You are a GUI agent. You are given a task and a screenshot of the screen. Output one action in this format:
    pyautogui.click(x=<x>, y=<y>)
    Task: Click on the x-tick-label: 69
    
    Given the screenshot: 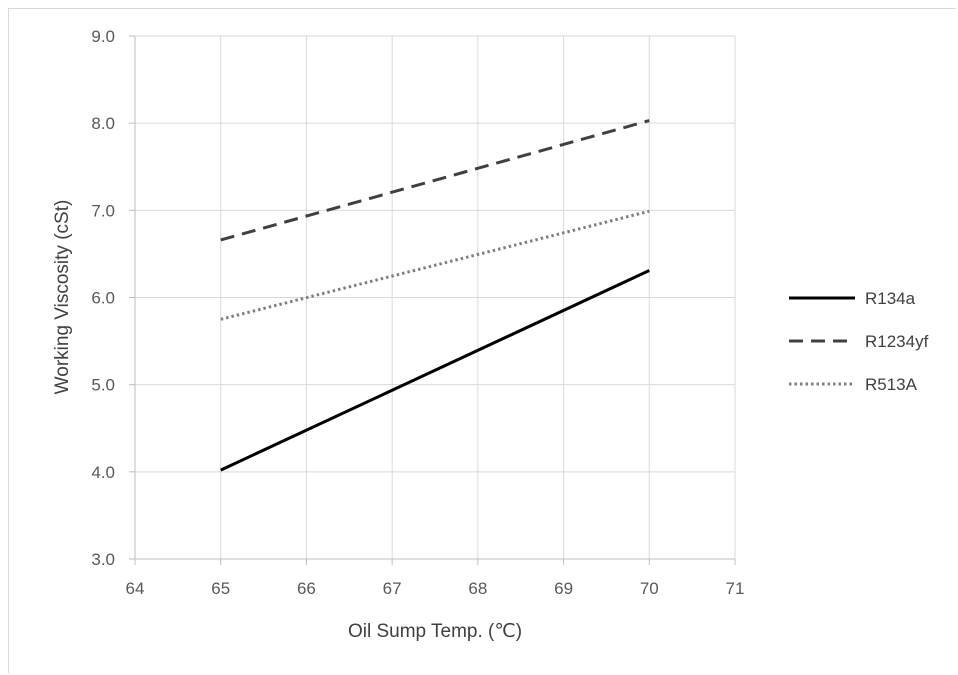 What is the action you would take?
    pyautogui.click(x=563, y=588)
    